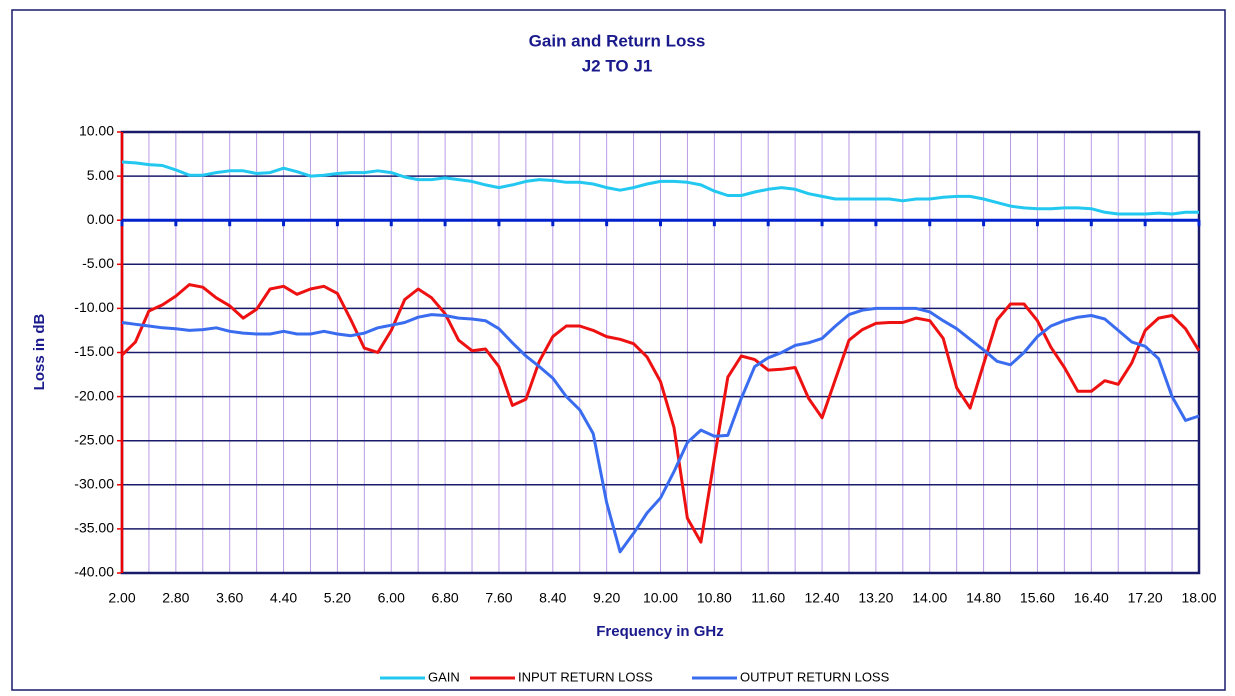  Describe the element at coordinates (606, 598) in the screenshot. I see `x-tick-label: 9.20` at that location.